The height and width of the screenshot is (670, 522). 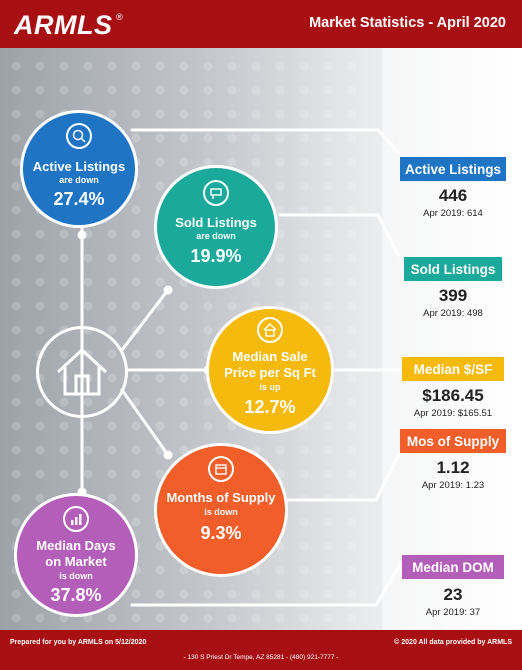 What do you see at coordinates (261, 24) in the screenshot?
I see `header-bar: ARMLS ® Market Statistics - April 2020` at bounding box center [261, 24].